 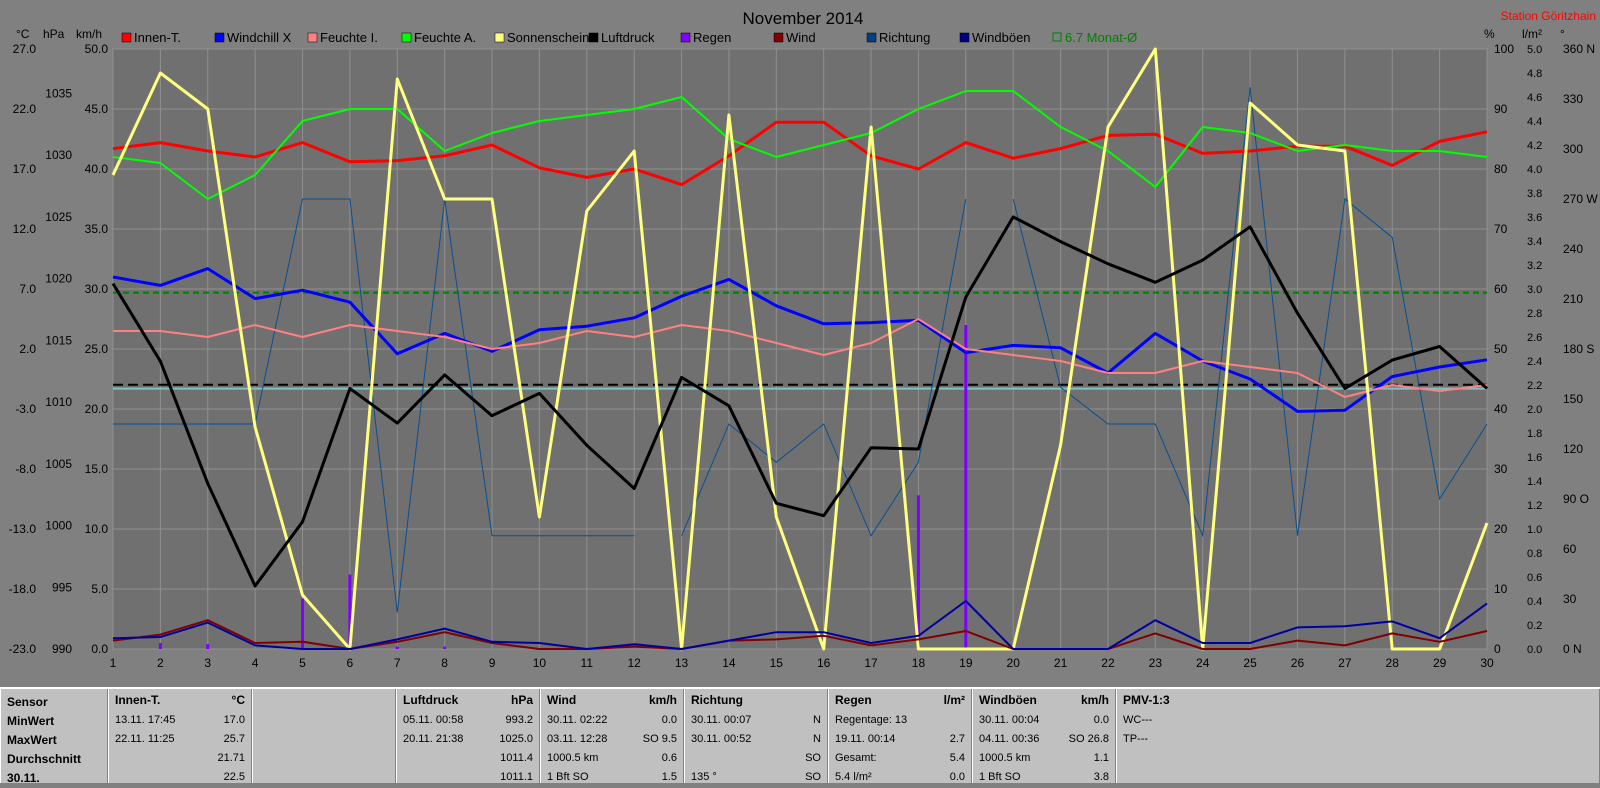 What do you see at coordinates (1108, 663) in the screenshot?
I see `x-tick-label: 22` at bounding box center [1108, 663].